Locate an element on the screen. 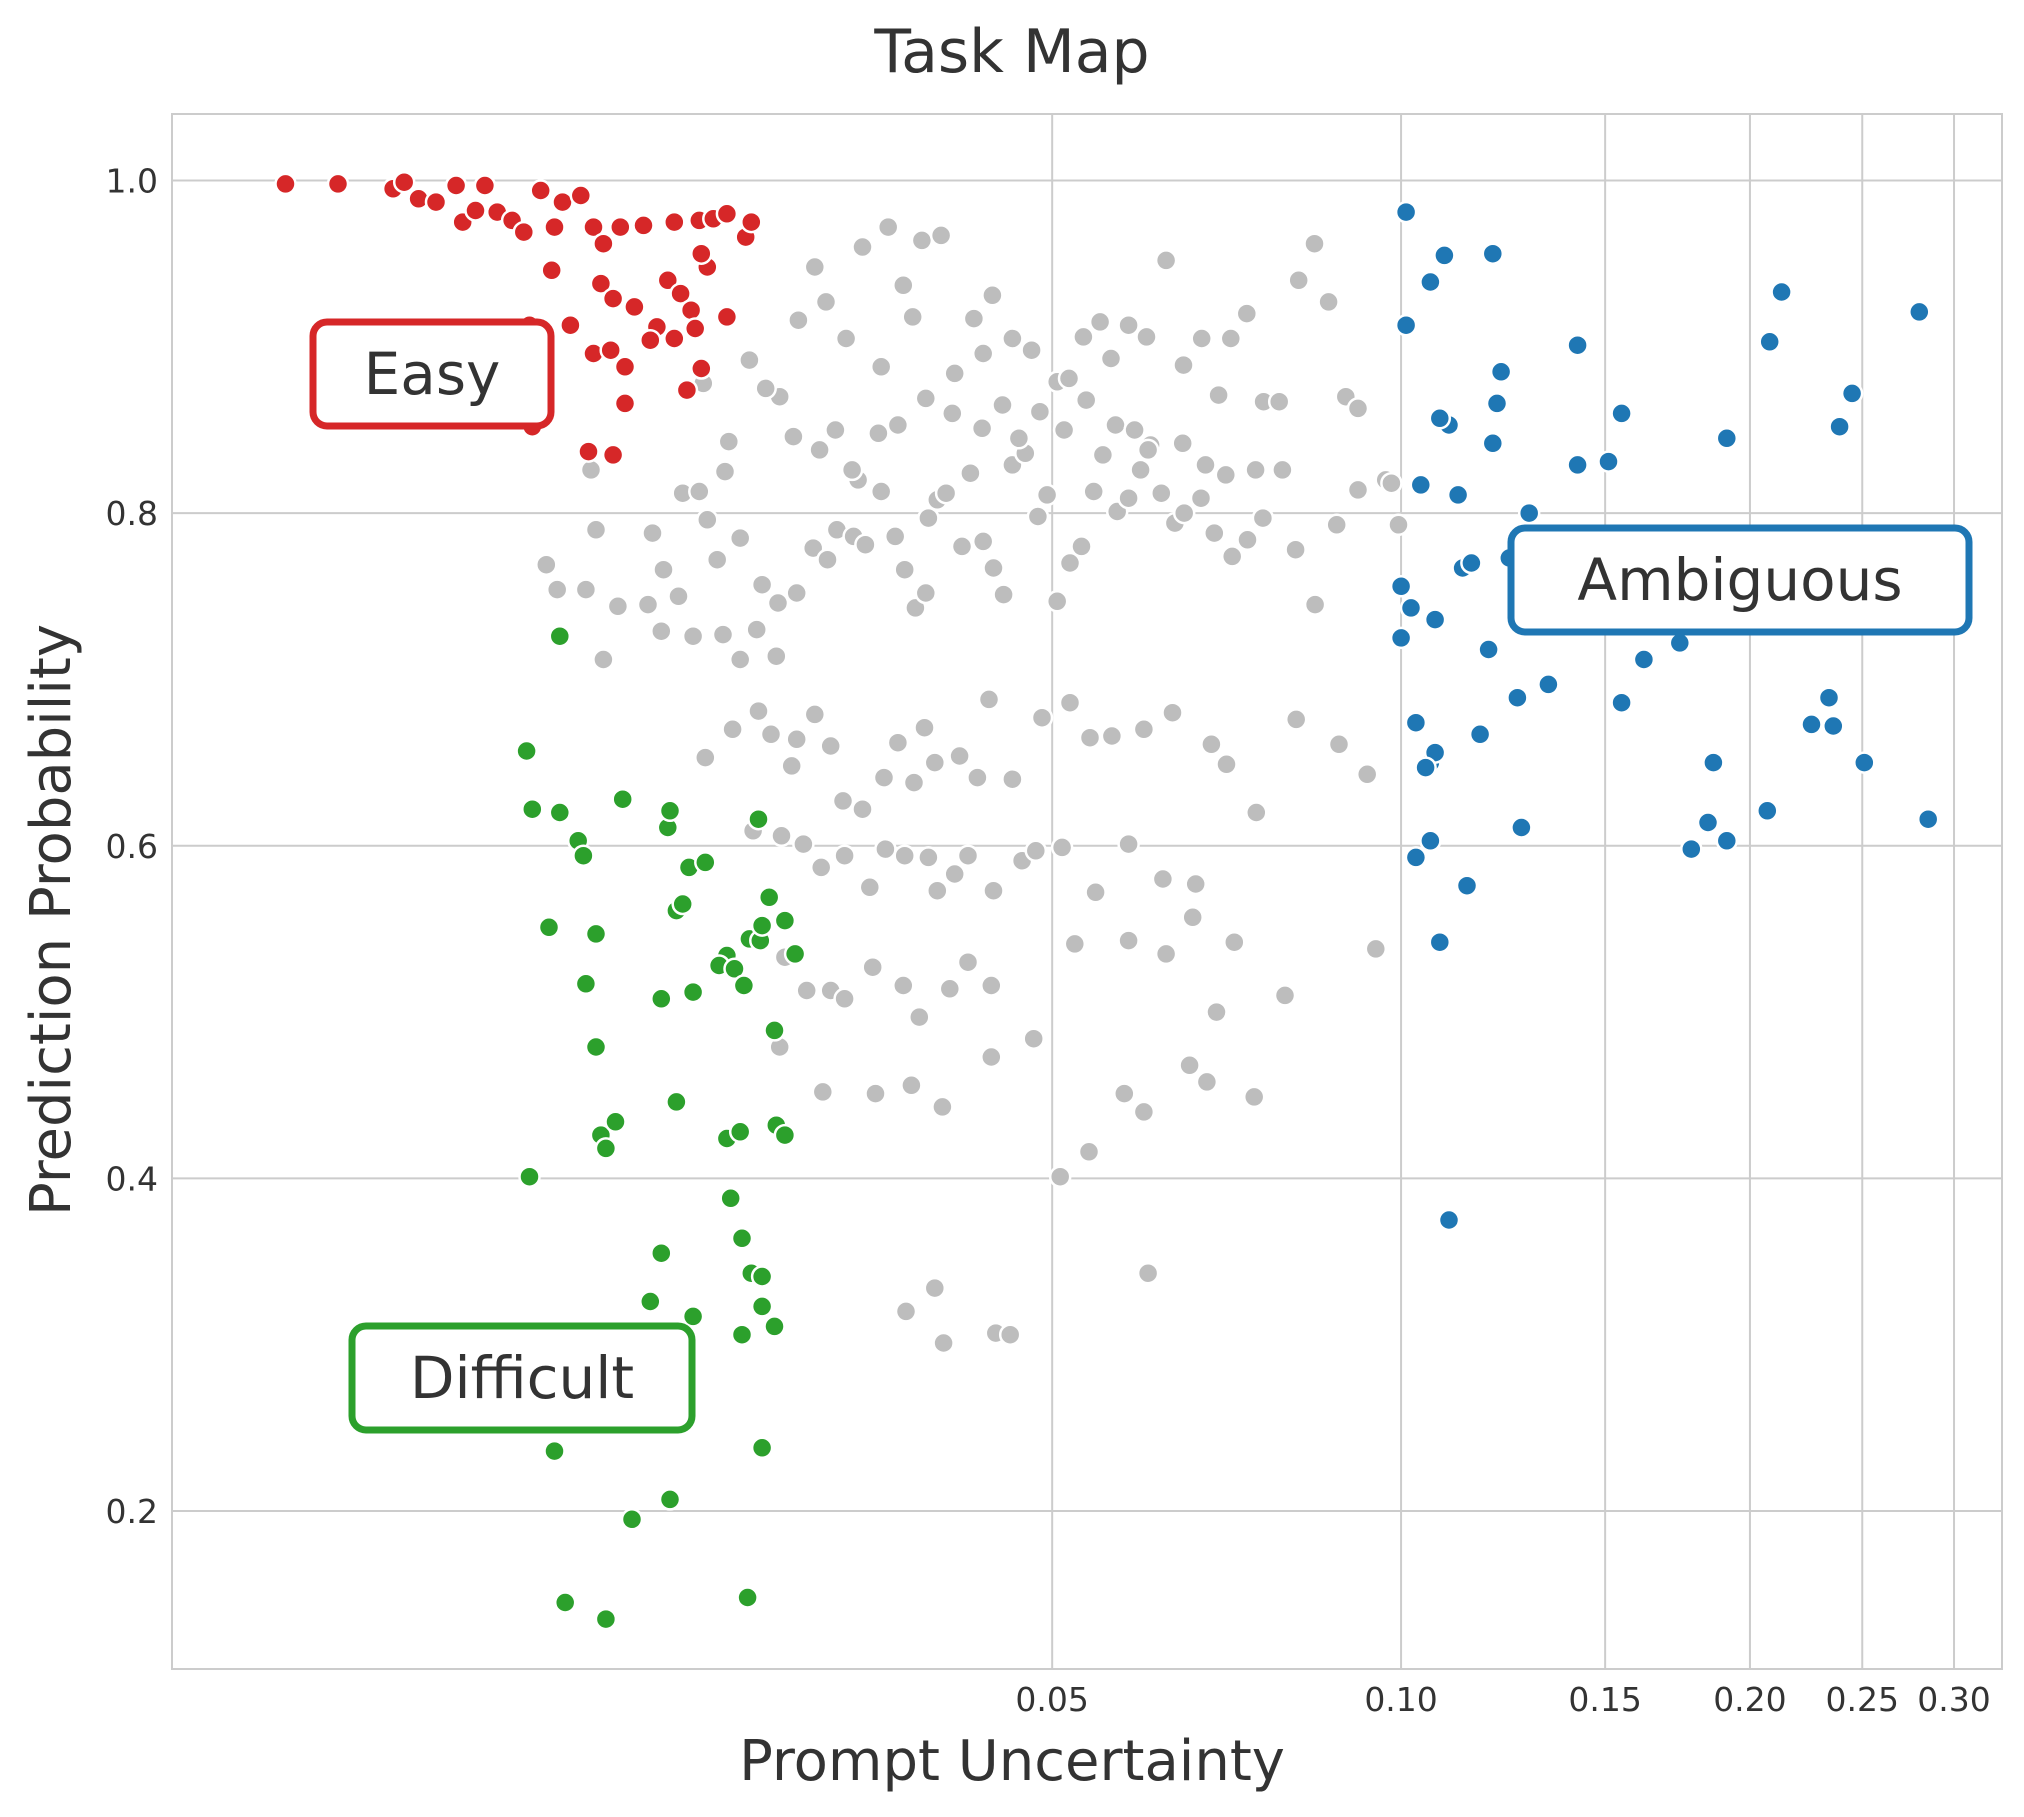 The width and height of the screenshot is (2024, 1817). ambiguous-annotation-box is located at coordinates (1740, 580).